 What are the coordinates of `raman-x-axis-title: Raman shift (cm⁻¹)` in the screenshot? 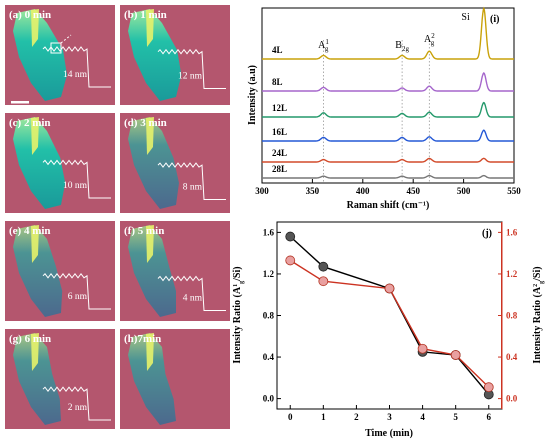 It's located at (388, 205).